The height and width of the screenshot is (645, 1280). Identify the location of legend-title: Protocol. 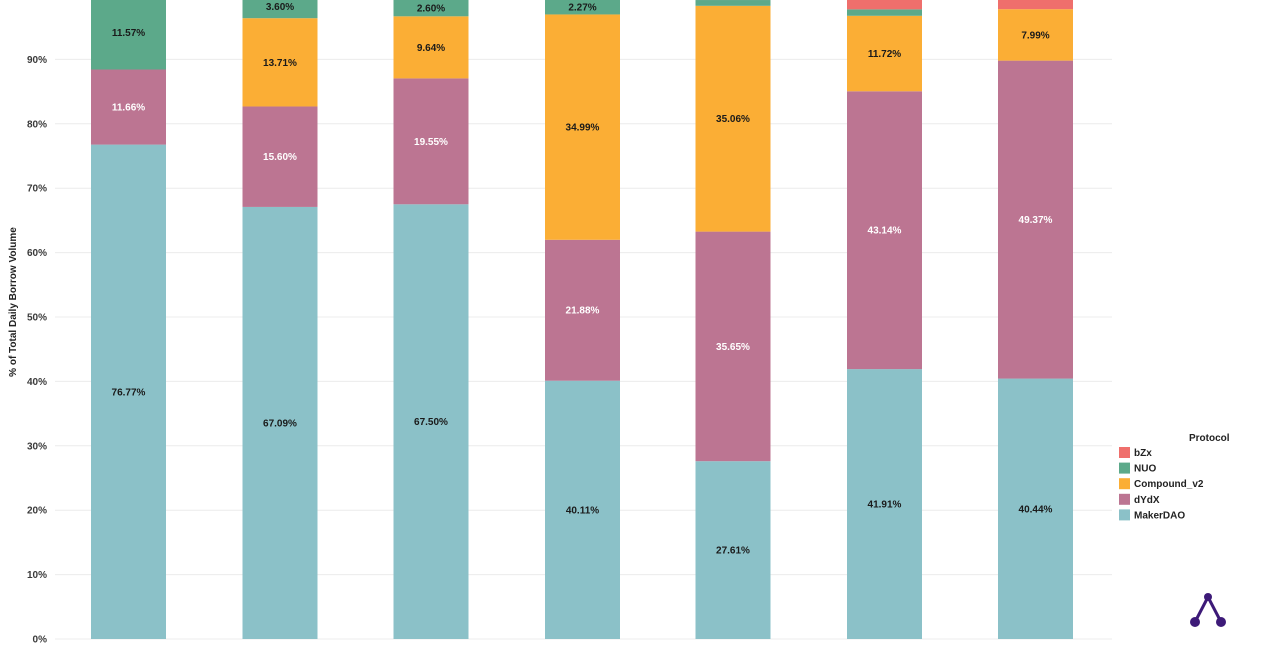
(1209, 438).